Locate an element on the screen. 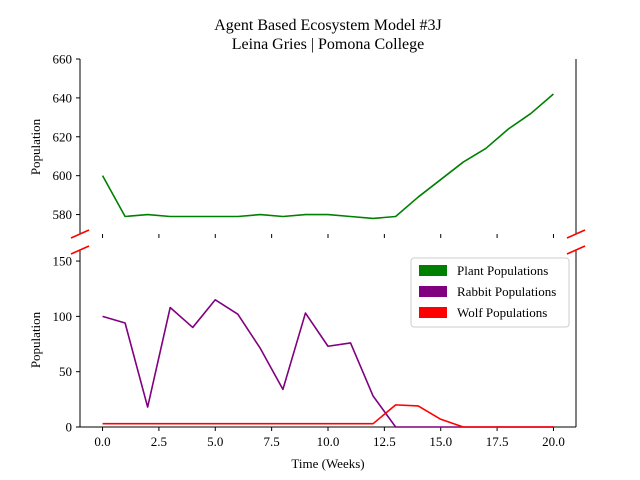 This screenshot has height=480, width=640. x-tick-label: 17.5 is located at coordinates (497, 441).